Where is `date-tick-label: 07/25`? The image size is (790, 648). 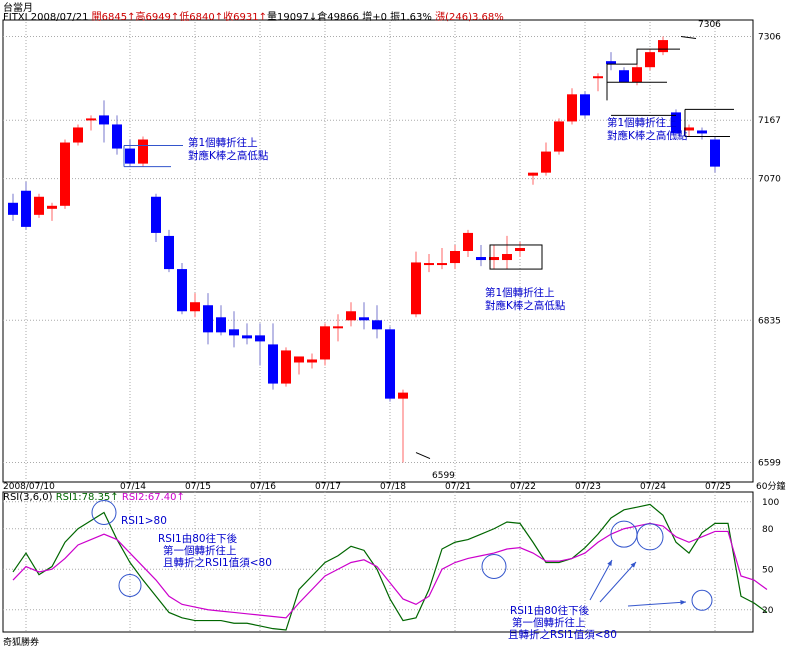 date-tick-label: 07/25 is located at coordinates (718, 487).